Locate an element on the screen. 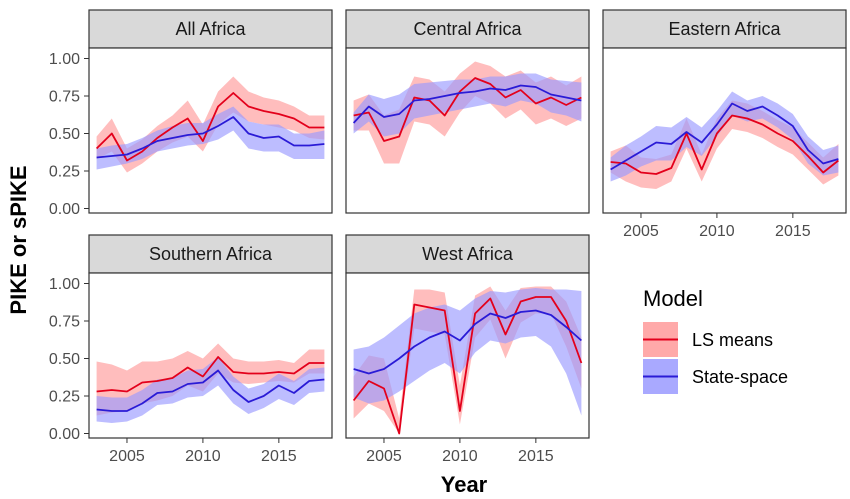 This screenshot has height=499, width=850. facet-title: Southern Africa is located at coordinates (211, 254).